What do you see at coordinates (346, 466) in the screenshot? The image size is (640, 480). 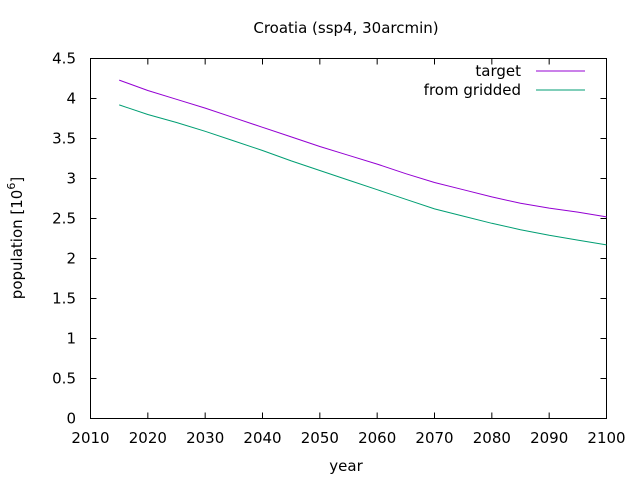 I see `x-axis-label: year` at bounding box center [346, 466].